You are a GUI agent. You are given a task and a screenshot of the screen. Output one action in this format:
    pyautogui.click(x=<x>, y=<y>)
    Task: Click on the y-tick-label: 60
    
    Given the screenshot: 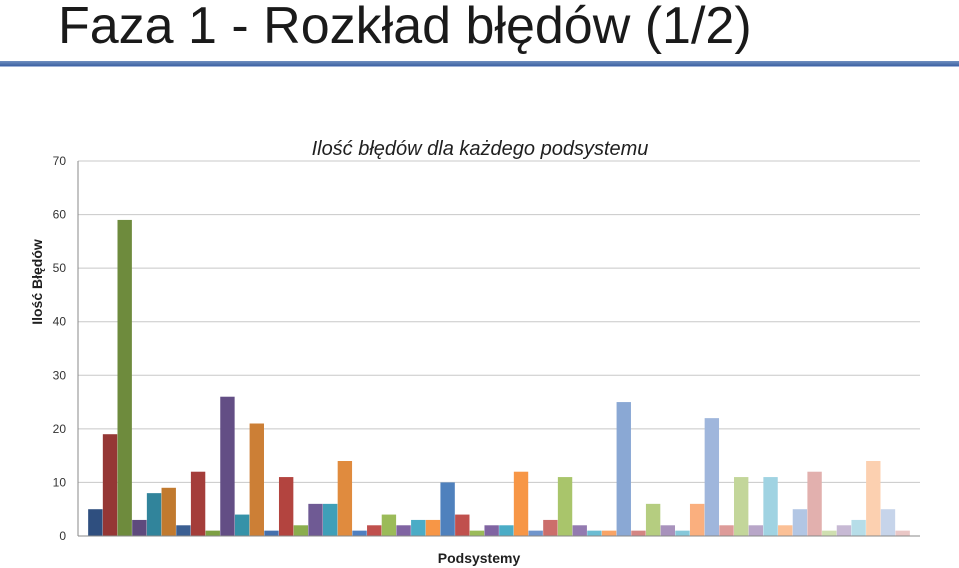 What is the action you would take?
    pyautogui.click(x=60, y=215)
    